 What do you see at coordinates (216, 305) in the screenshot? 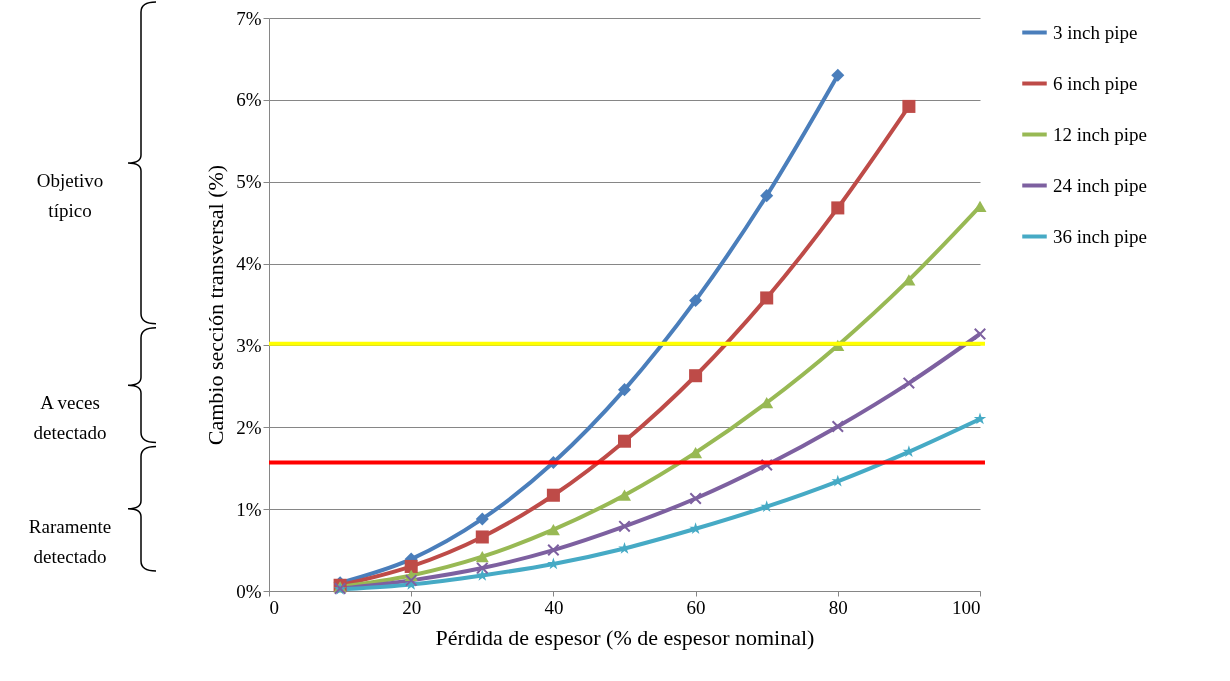
I see `y-axis-title: Cambio sección transversal (%)` at bounding box center [216, 305].